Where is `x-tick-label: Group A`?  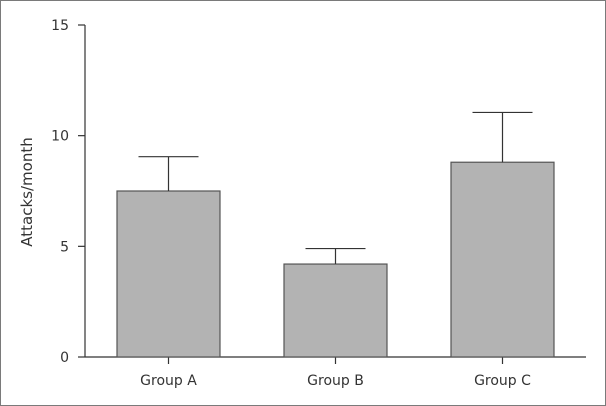 x-tick-label: Group A is located at coordinates (168, 381).